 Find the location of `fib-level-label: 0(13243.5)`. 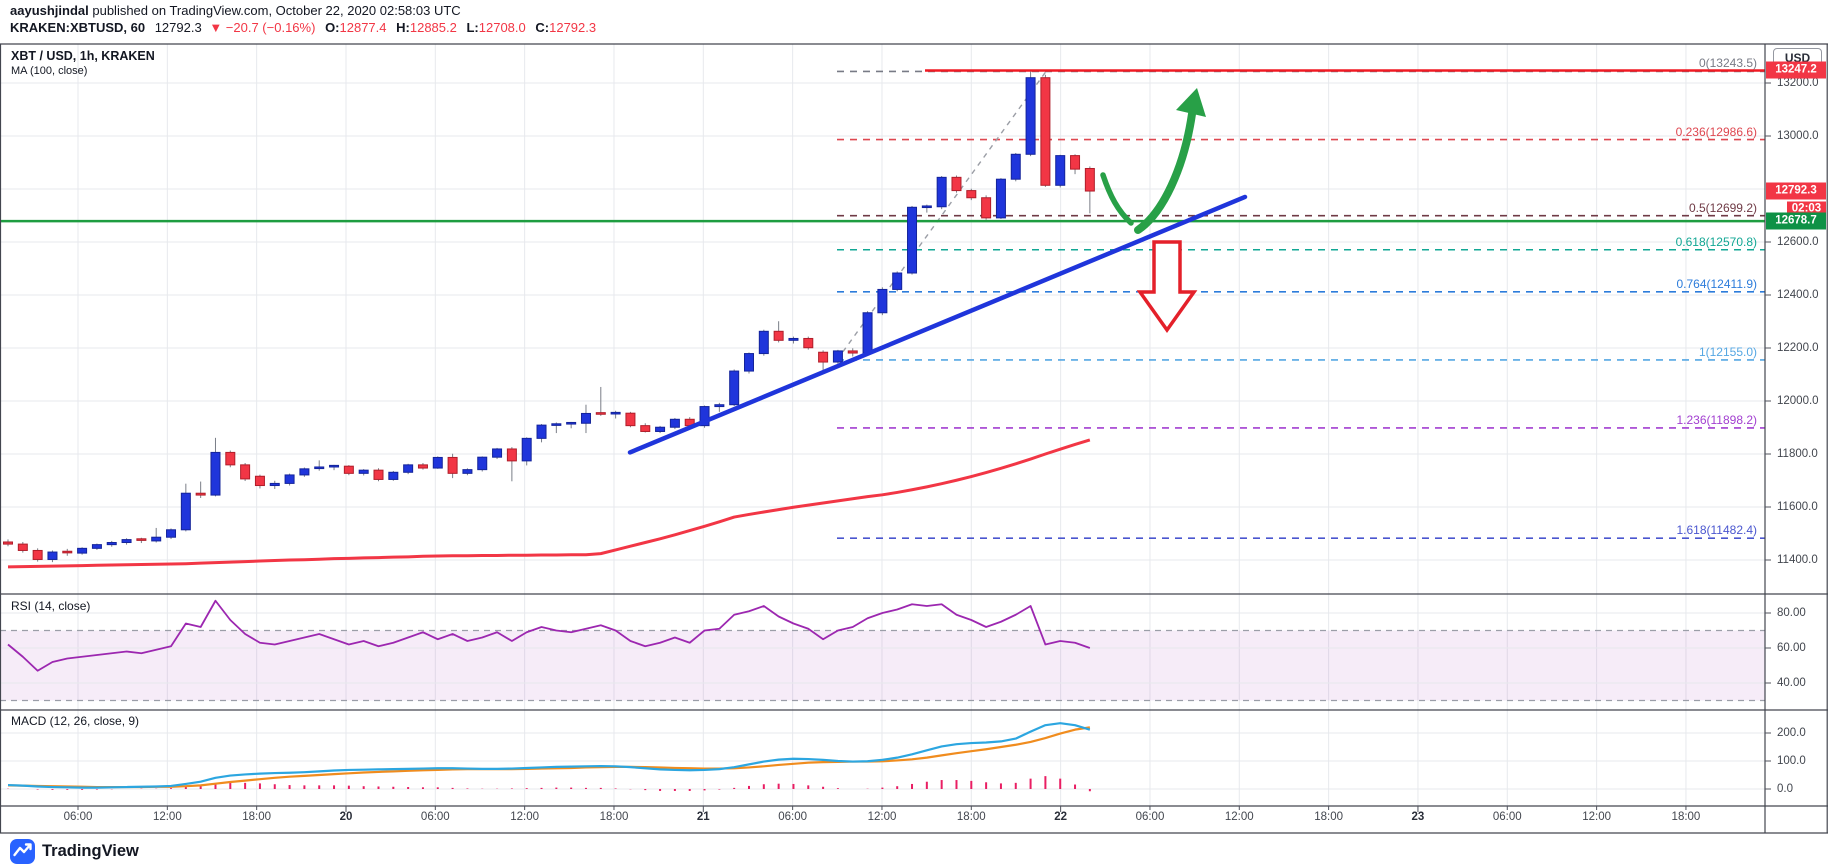

fib-level-label: 0(13243.5) is located at coordinates (1727, 63).